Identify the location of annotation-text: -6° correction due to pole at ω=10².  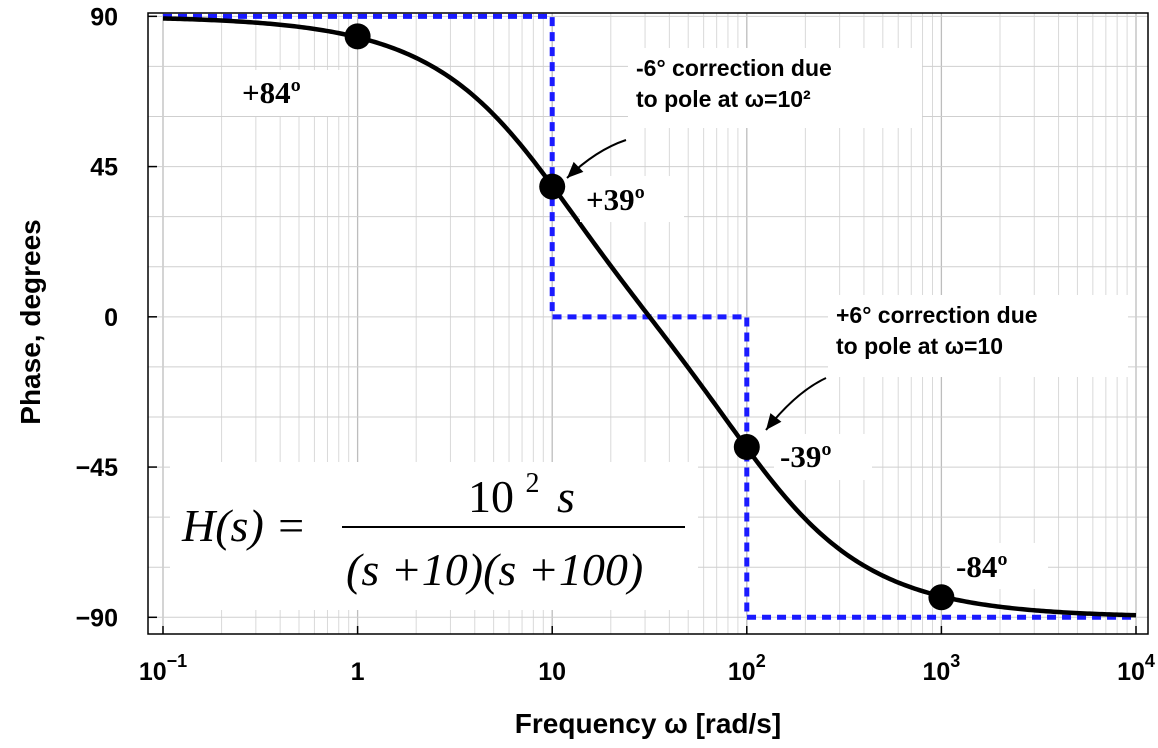
(734, 83).